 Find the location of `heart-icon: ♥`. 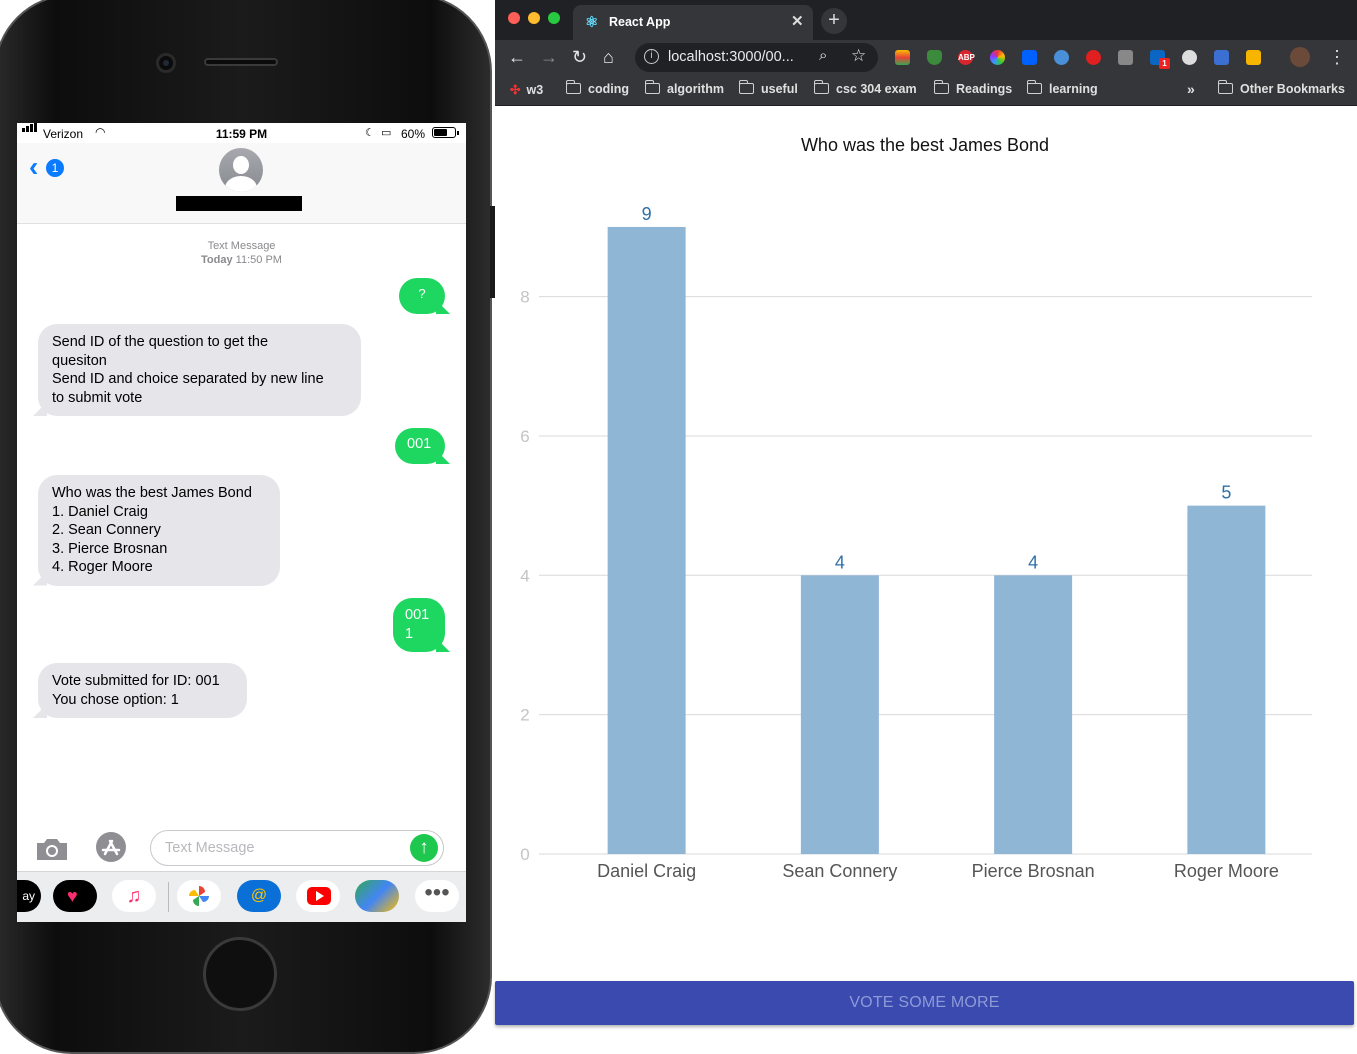

heart-icon: ♥ is located at coordinates (72, 896).